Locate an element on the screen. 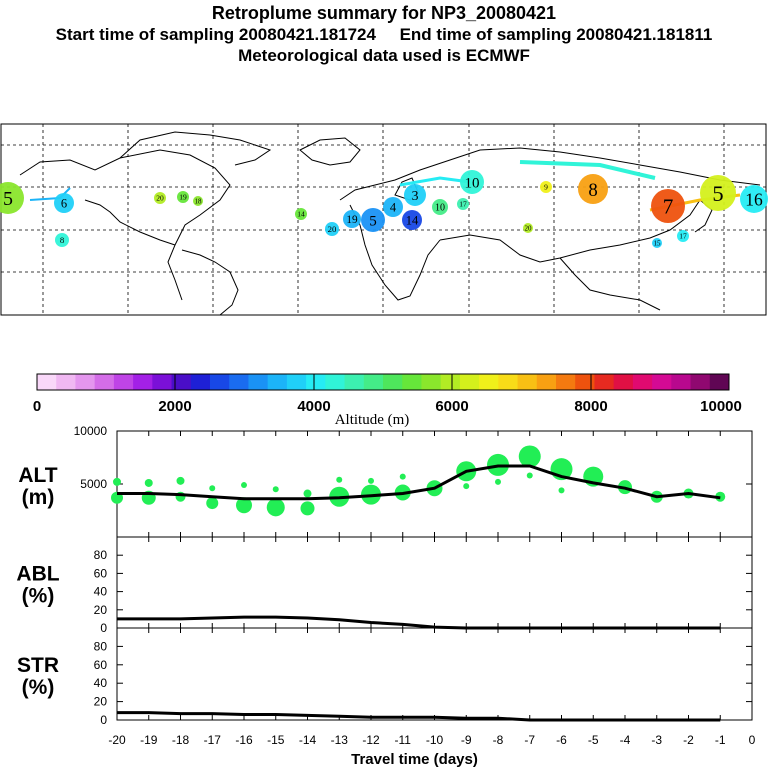 The width and height of the screenshot is (768, 768). colorbar-tick-10000: 10000 is located at coordinates (721, 406).